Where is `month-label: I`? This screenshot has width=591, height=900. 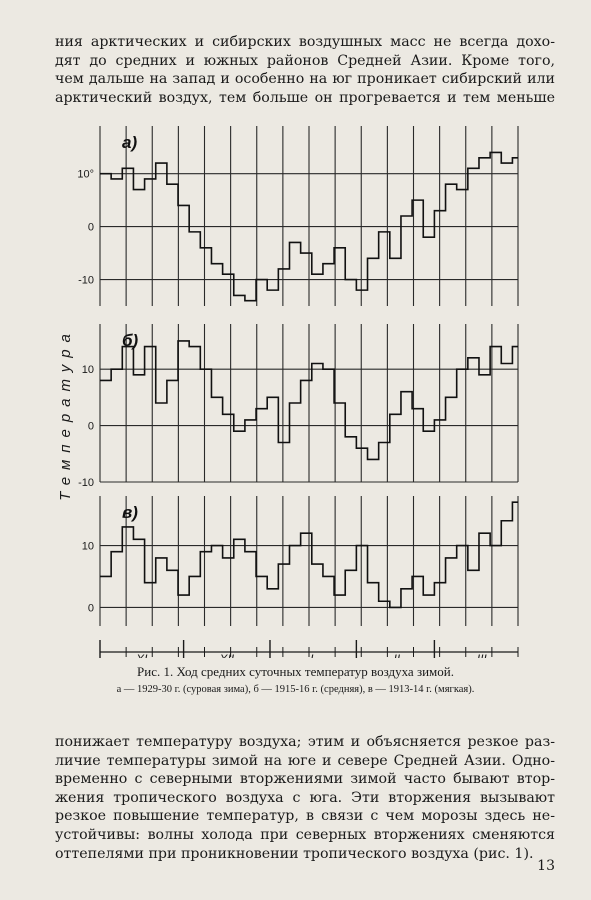
month-label: I is located at coordinates (312, 655).